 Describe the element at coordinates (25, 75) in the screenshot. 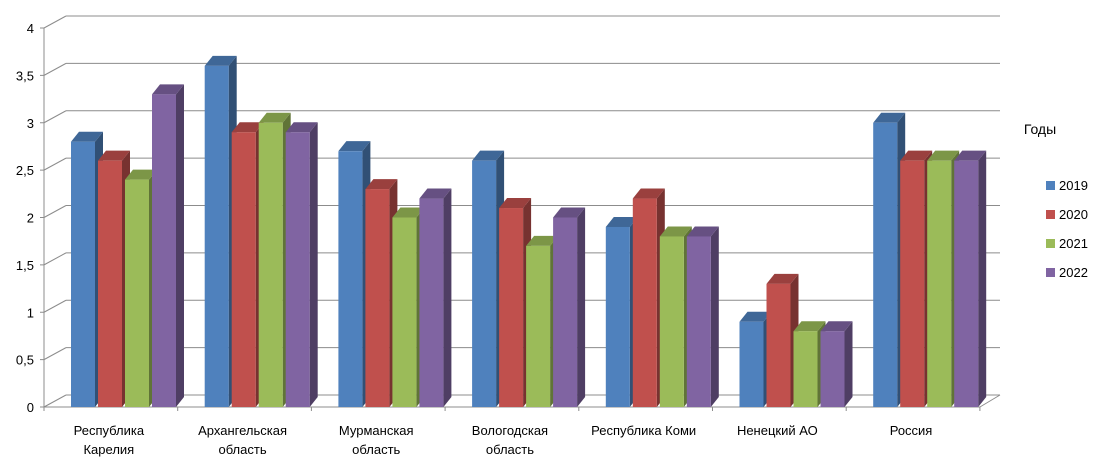

I see `y-tick-label: 3,5` at that location.